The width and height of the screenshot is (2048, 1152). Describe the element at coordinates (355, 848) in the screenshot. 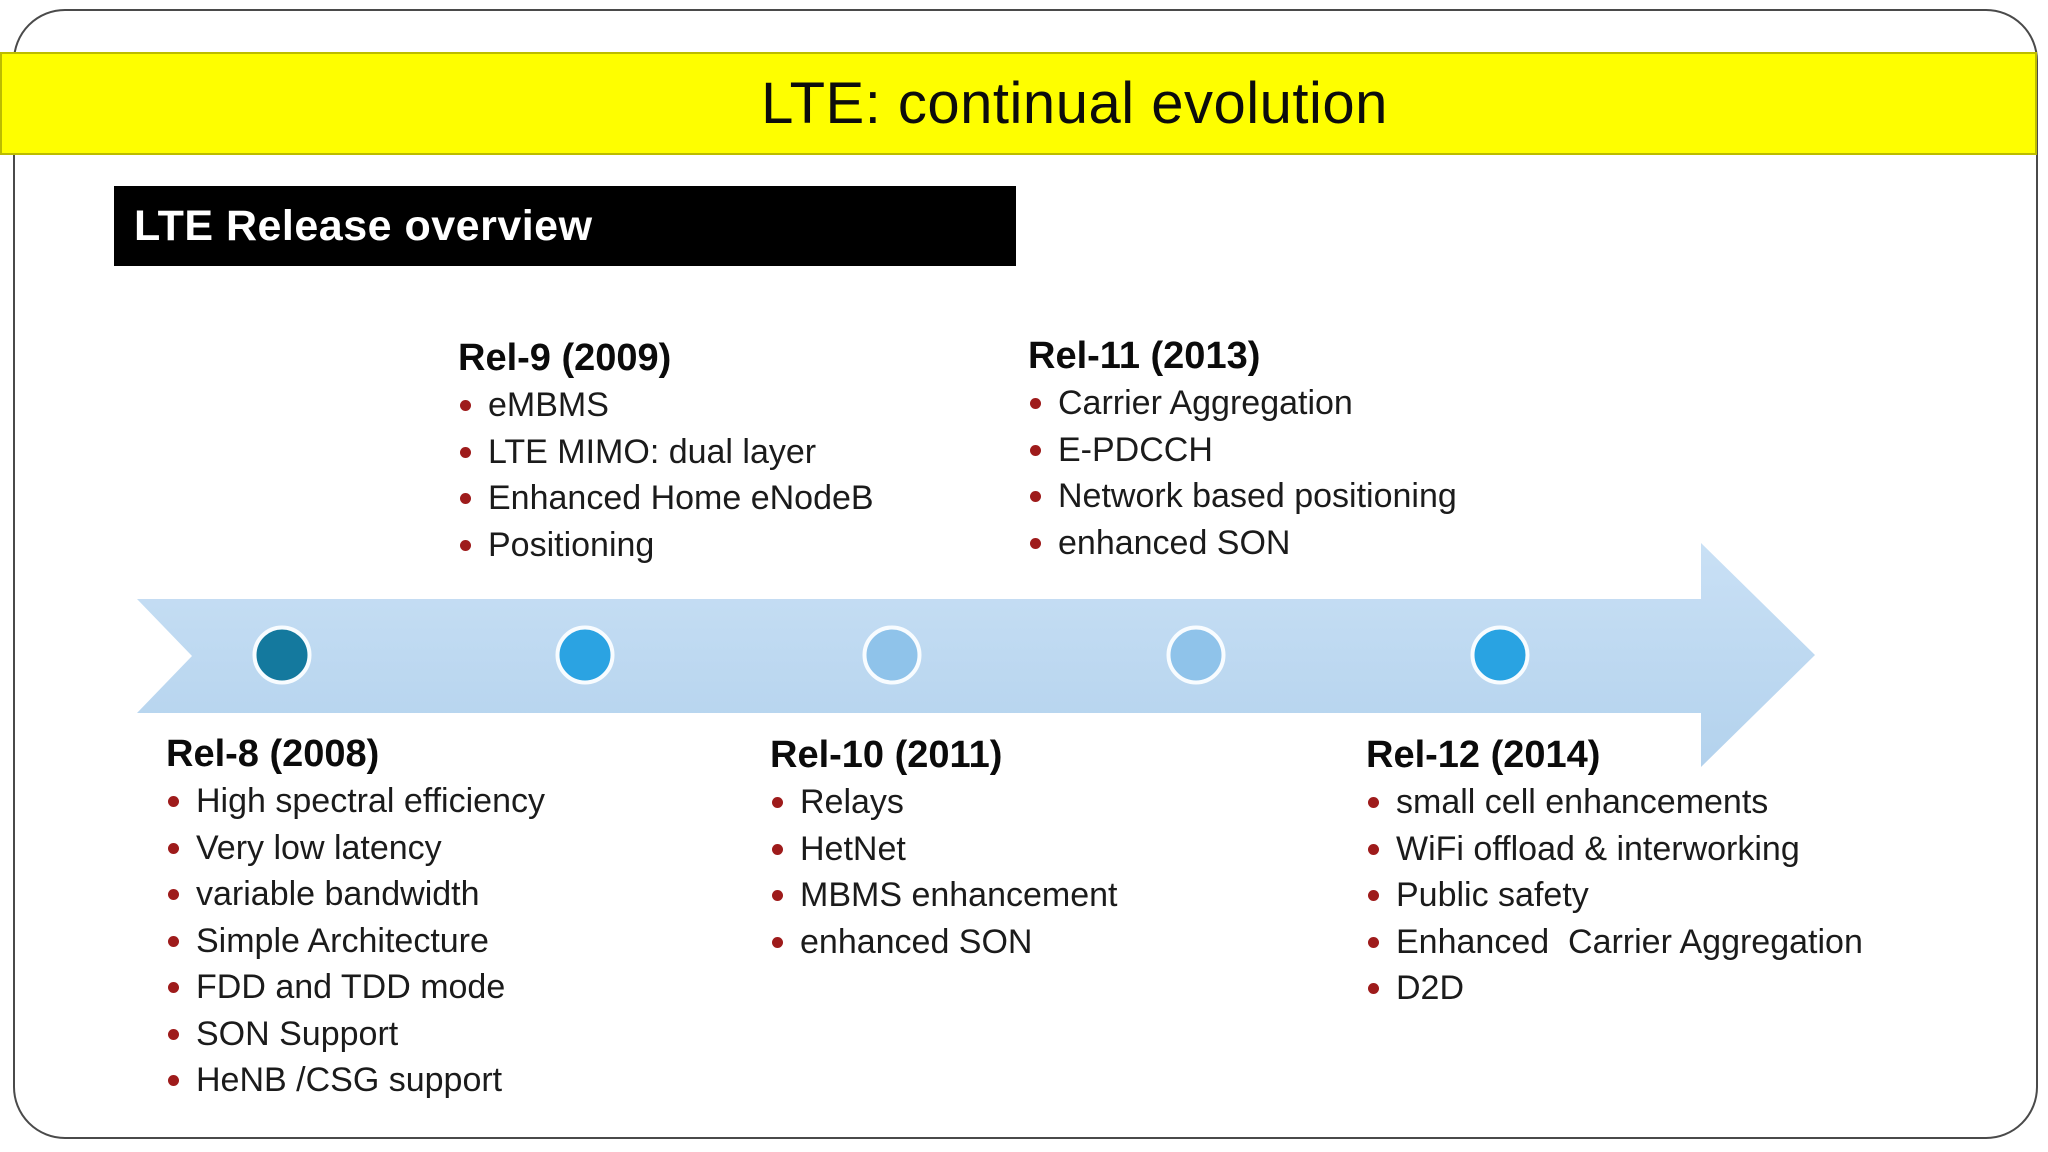

I see `list-item: Very low latency` at that location.